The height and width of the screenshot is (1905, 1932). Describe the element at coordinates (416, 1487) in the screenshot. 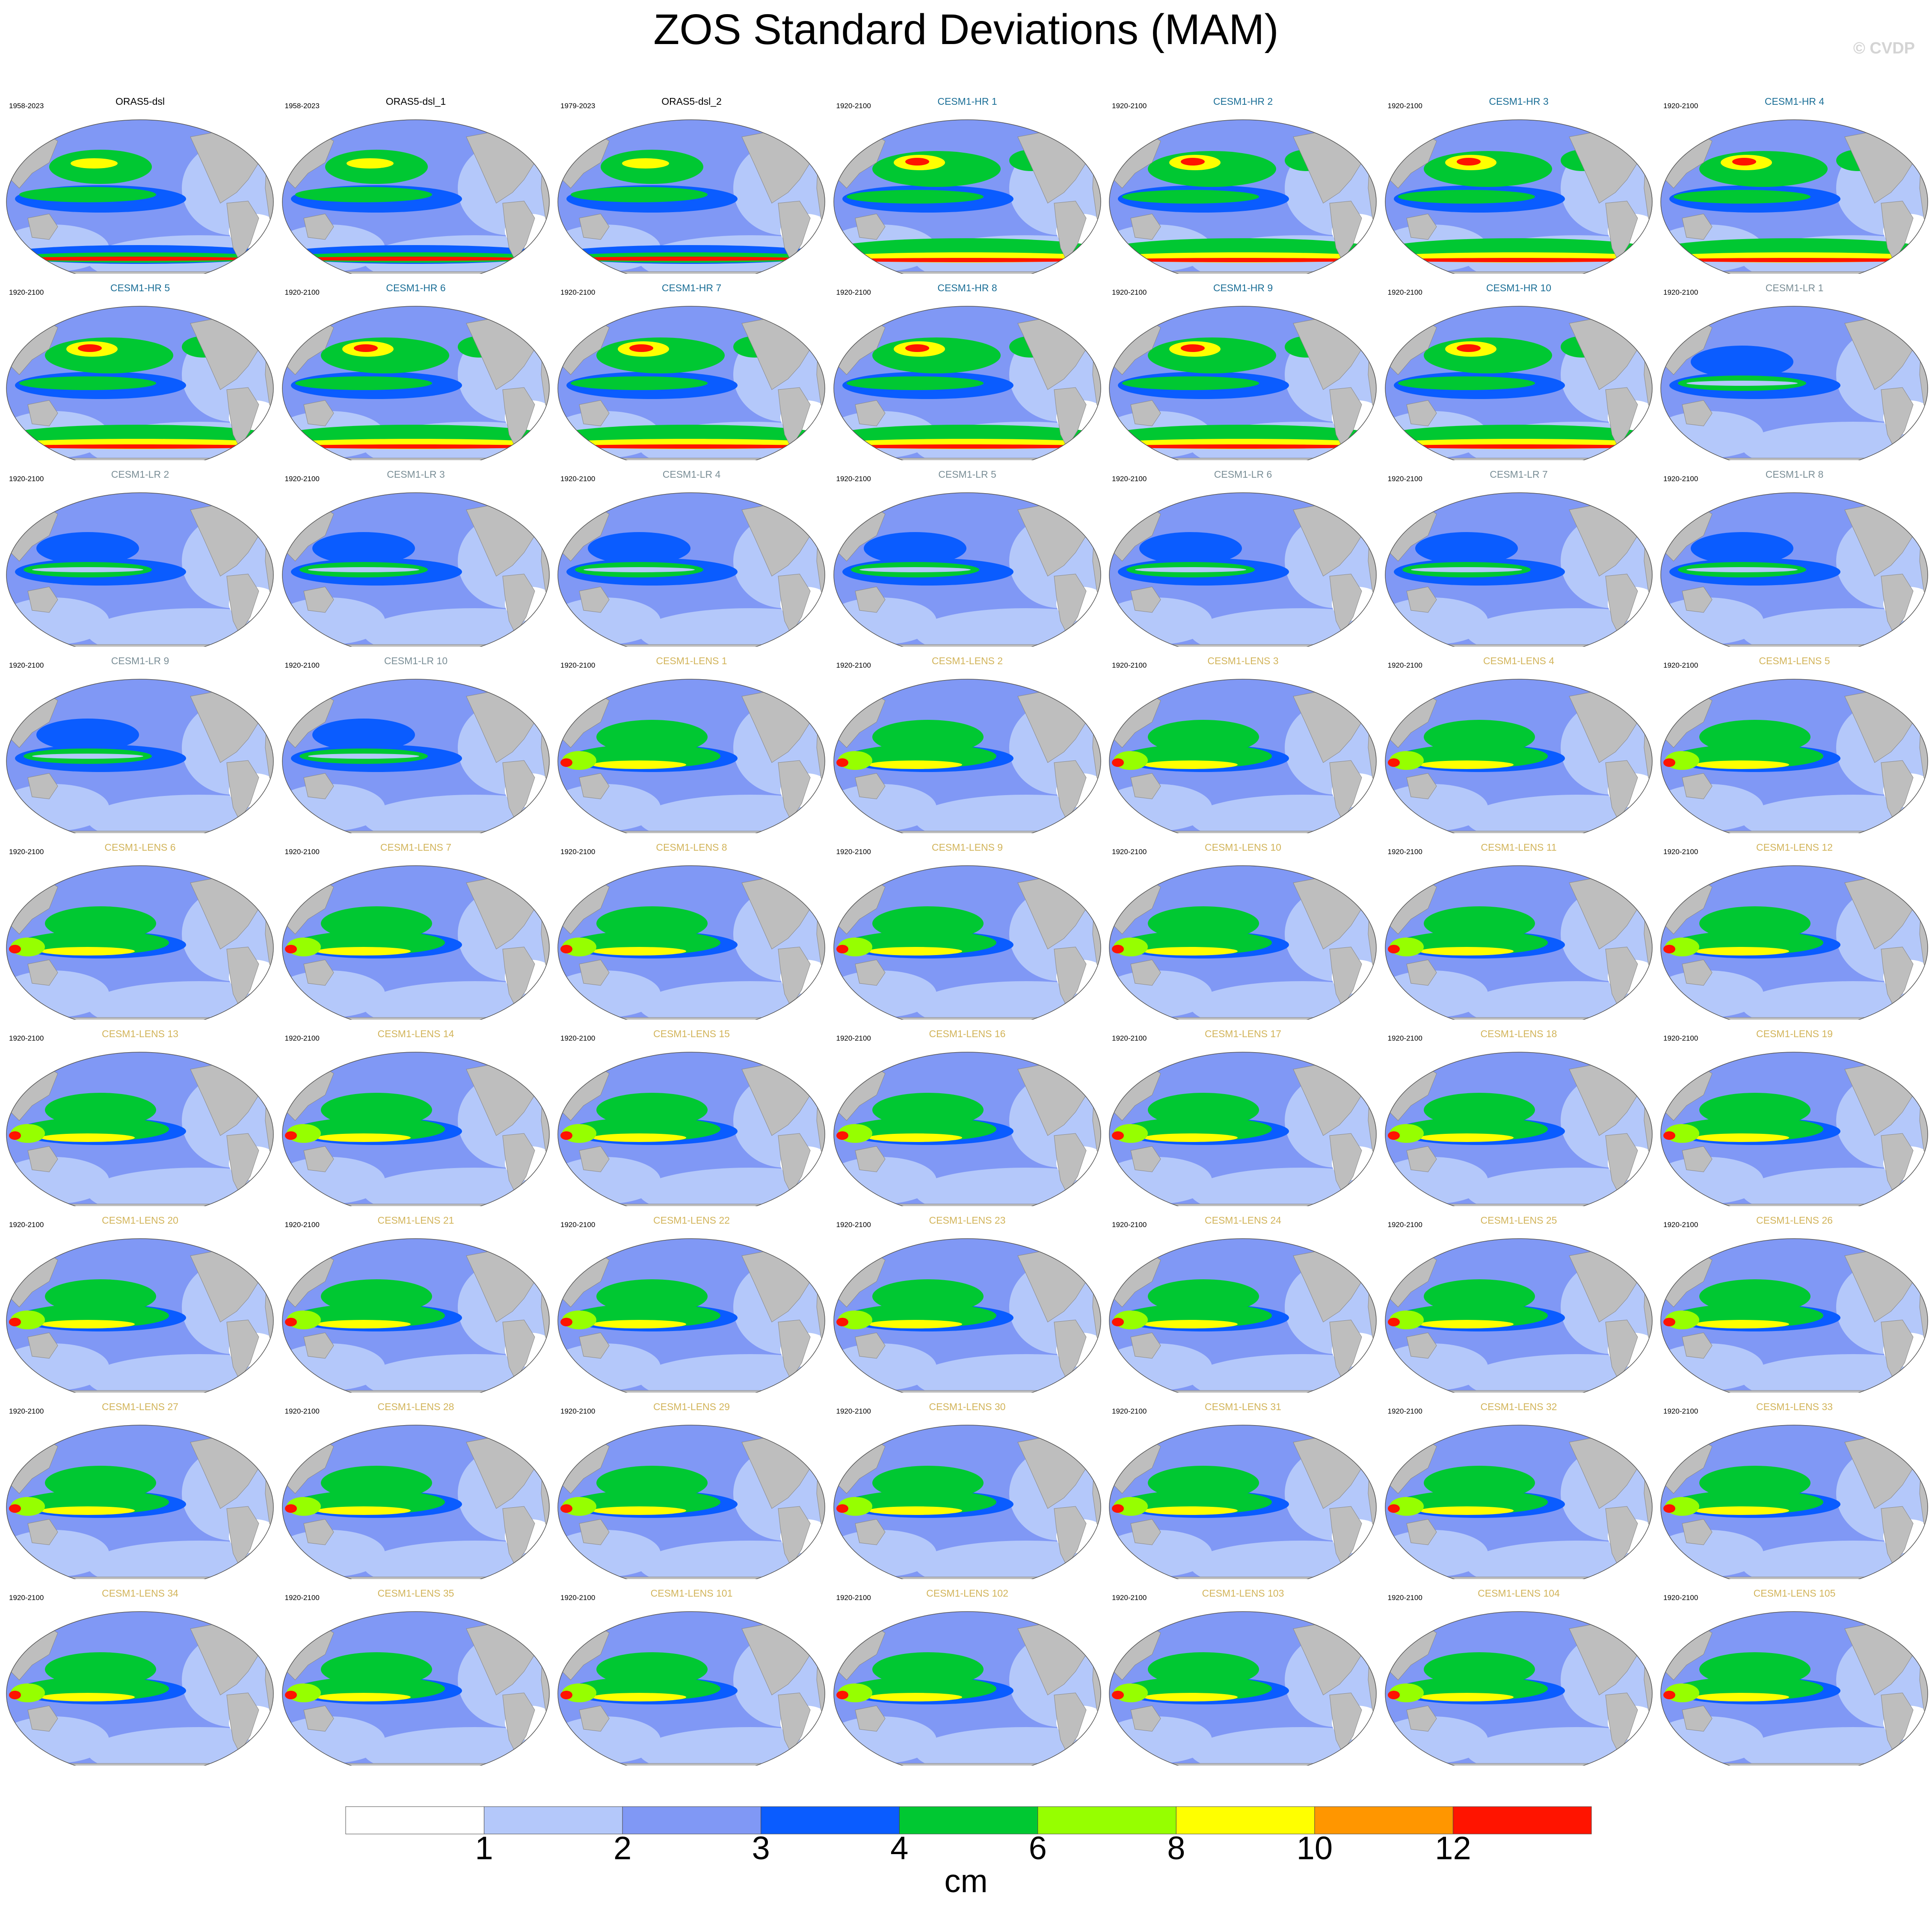

I see `map-panel: 1920-2100 CESM1-LENS 28` at that location.